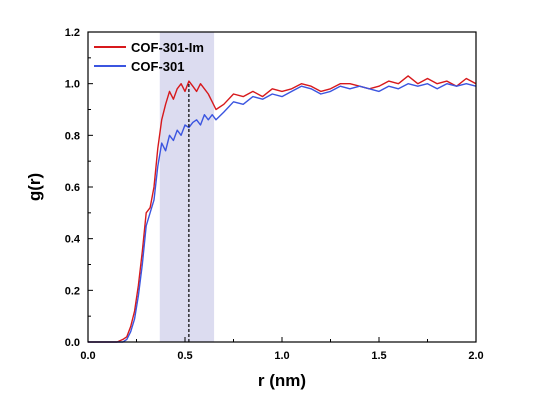 The image size is (538, 417). Describe the element at coordinates (378, 356) in the screenshot. I see `x-tick-label: 1.5` at that location.